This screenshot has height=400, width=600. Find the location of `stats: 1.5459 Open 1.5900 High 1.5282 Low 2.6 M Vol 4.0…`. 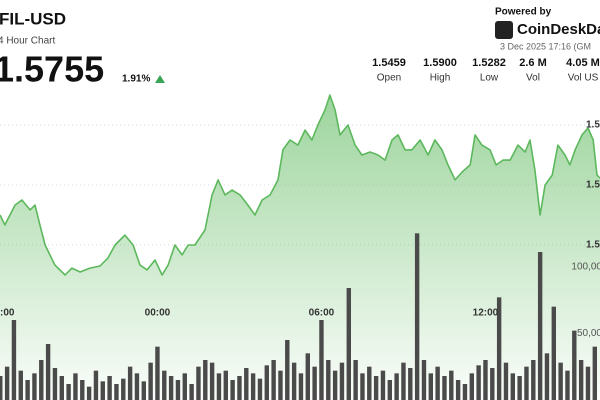

stats: 1.5459 Open 1.5900 High 1.5282 Low 2.6 M Vol 4.0… is located at coordinates (486, 70).